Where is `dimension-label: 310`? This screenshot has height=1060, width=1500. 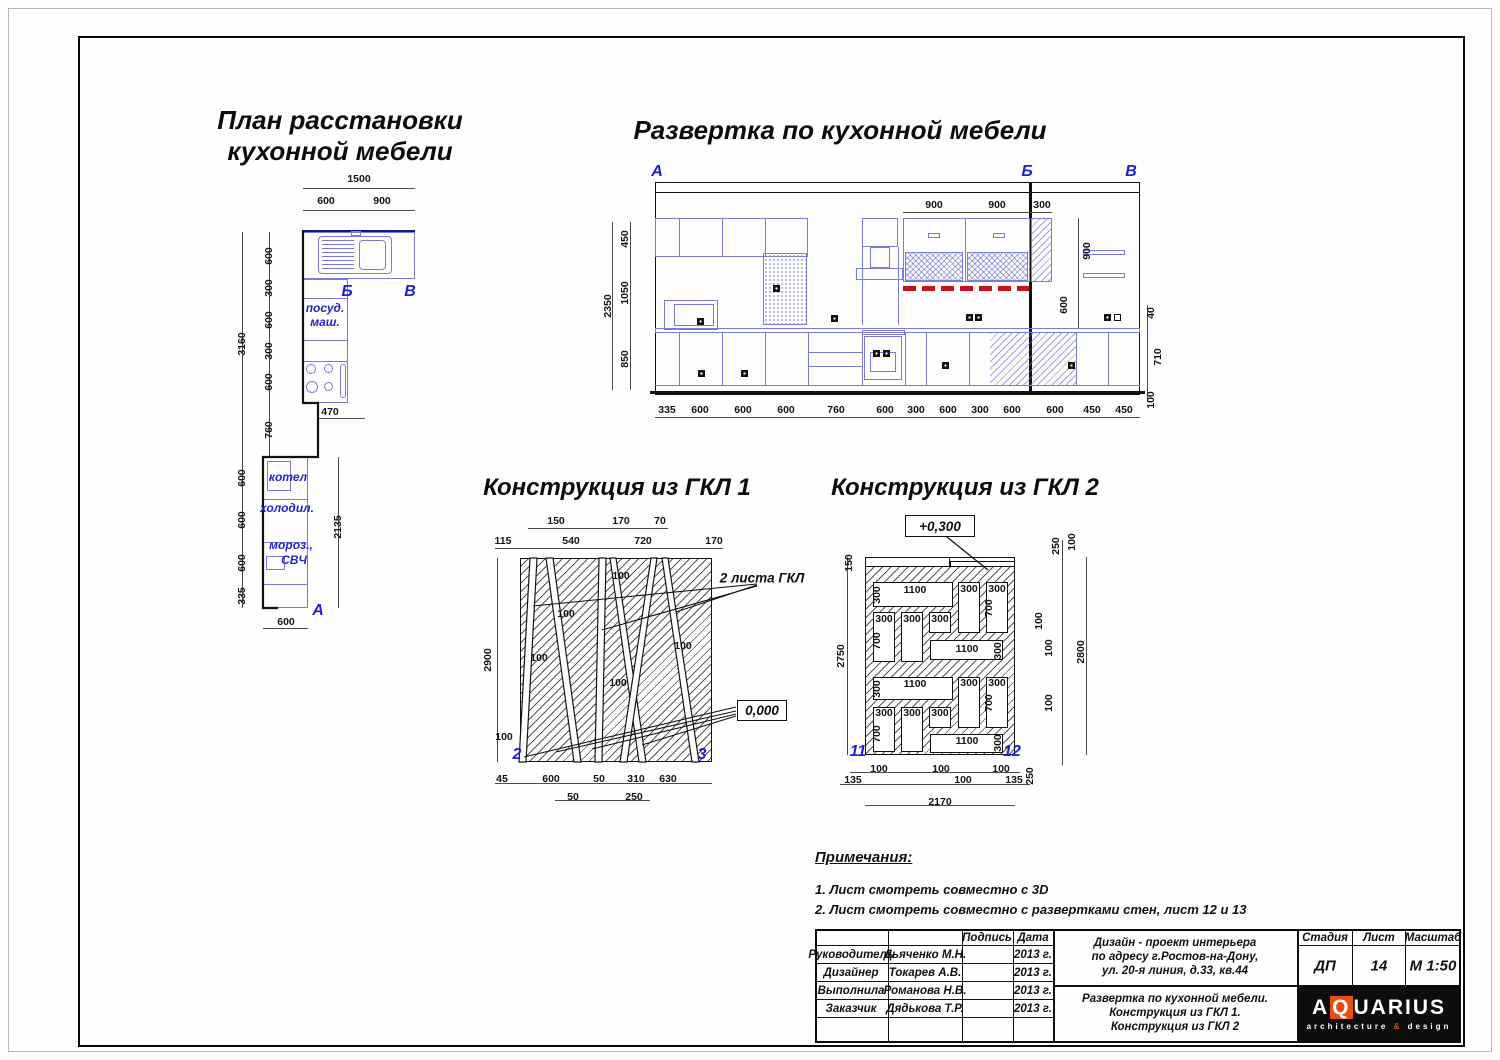 dimension-label: 310 is located at coordinates (636, 779).